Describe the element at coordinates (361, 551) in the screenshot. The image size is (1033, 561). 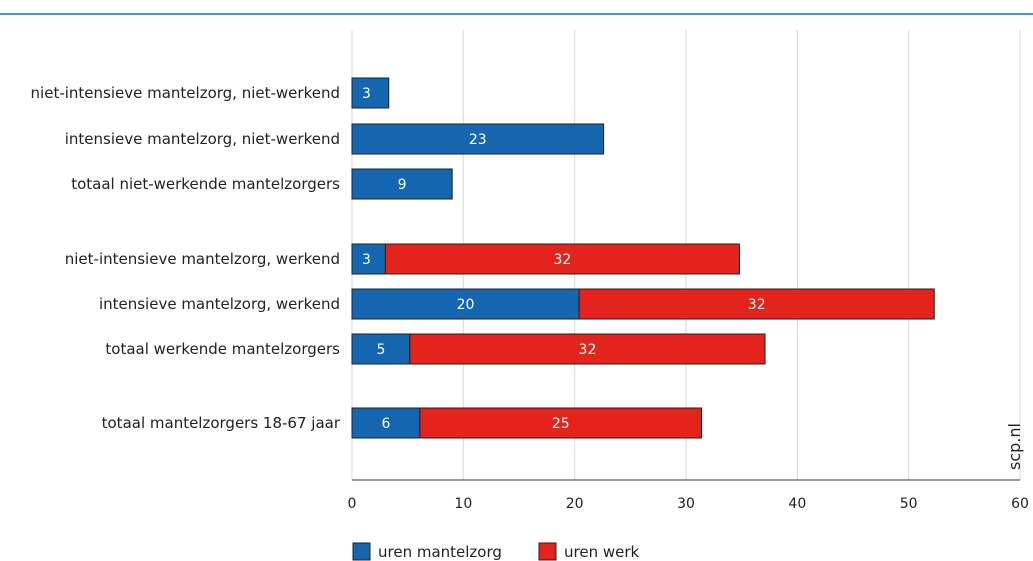
I see `legend-swatch-mantelzorg` at that location.